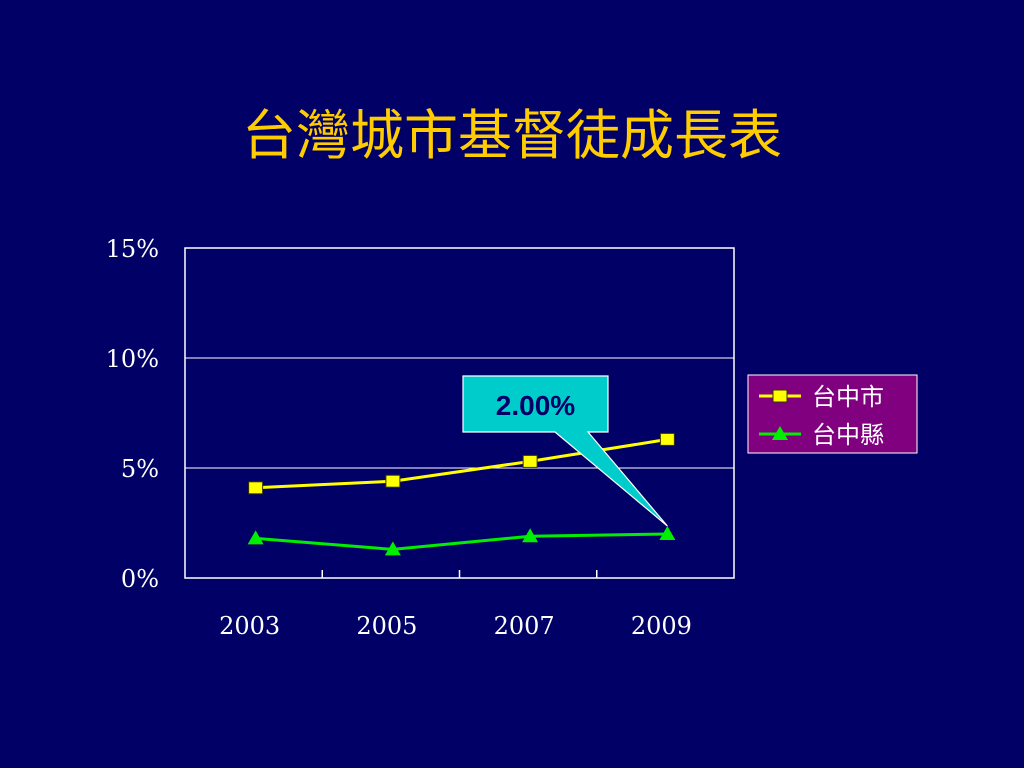 Image resolution: width=1024 pixels, height=768 pixels. I want to click on y-tick-label: 10%, so click(132, 359).